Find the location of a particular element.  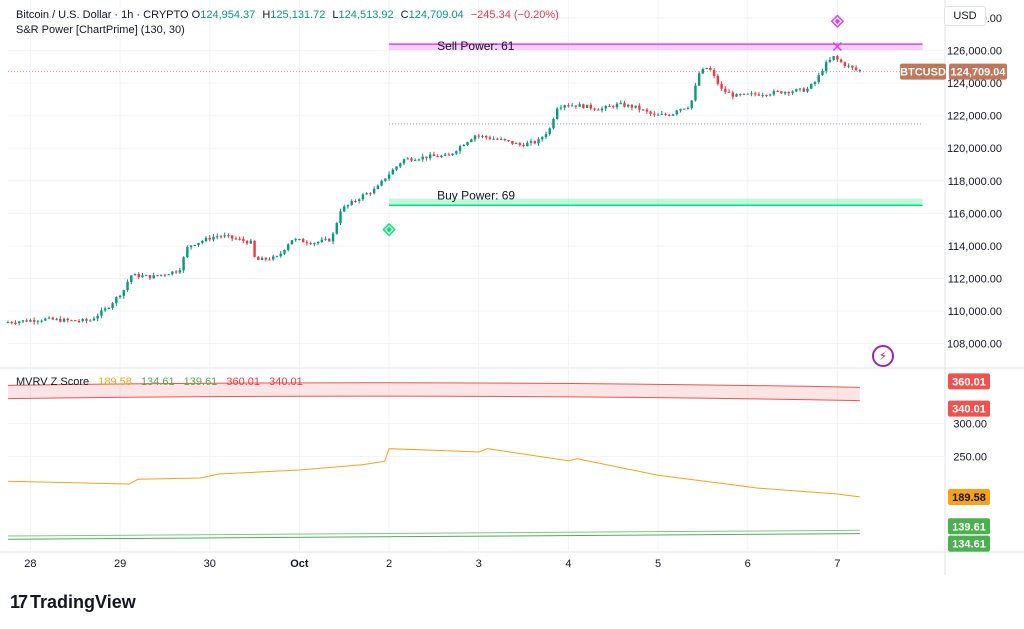

indicator-legend: S&R Power [ChartPrime] (130, 30) is located at coordinates (100, 30).